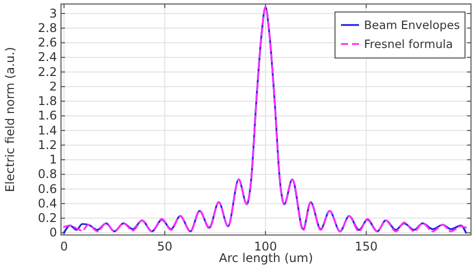  Describe the element at coordinates (47, 203) in the screenshot. I see `y-tick-label: 0.4` at that location.